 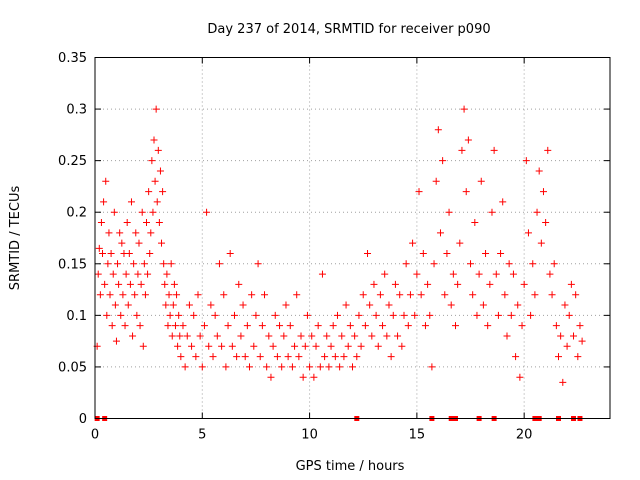 What do you see at coordinates (72, 264) in the screenshot?
I see `y-tick-label: 0.15` at bounding box center [72, 264].